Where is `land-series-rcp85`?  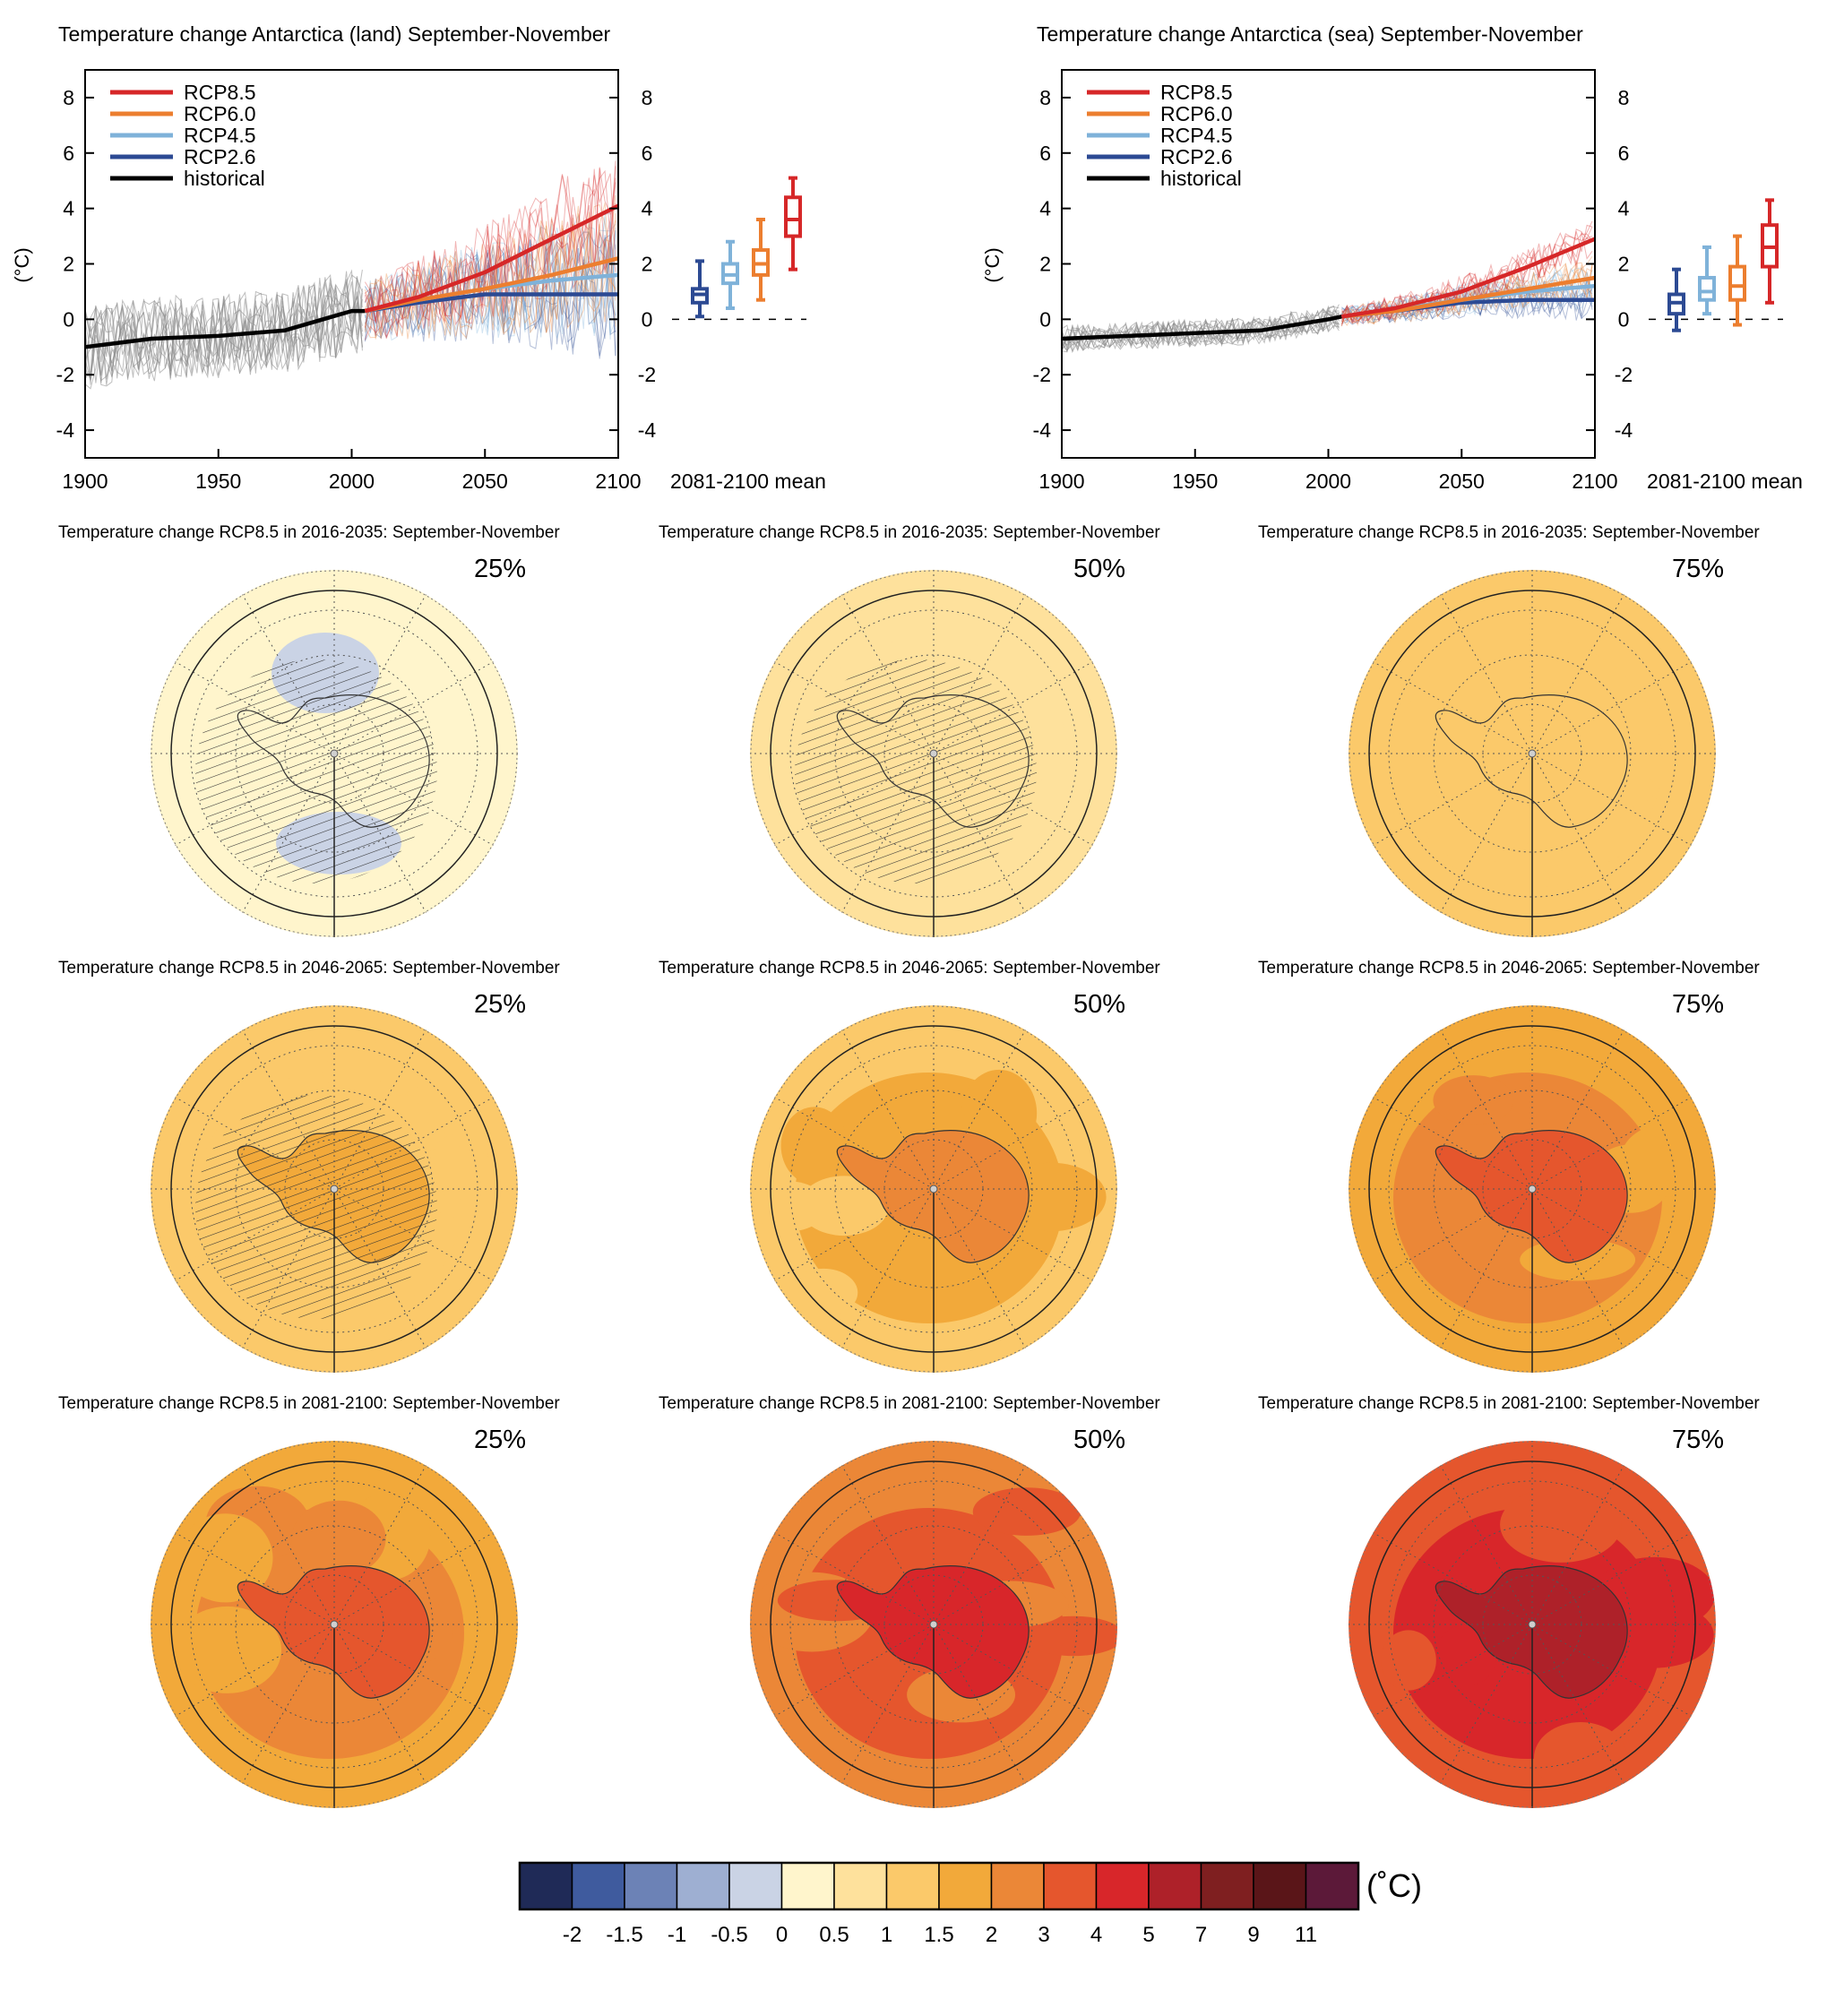 land-series-rcp85 is located at coordinates (492, 258).